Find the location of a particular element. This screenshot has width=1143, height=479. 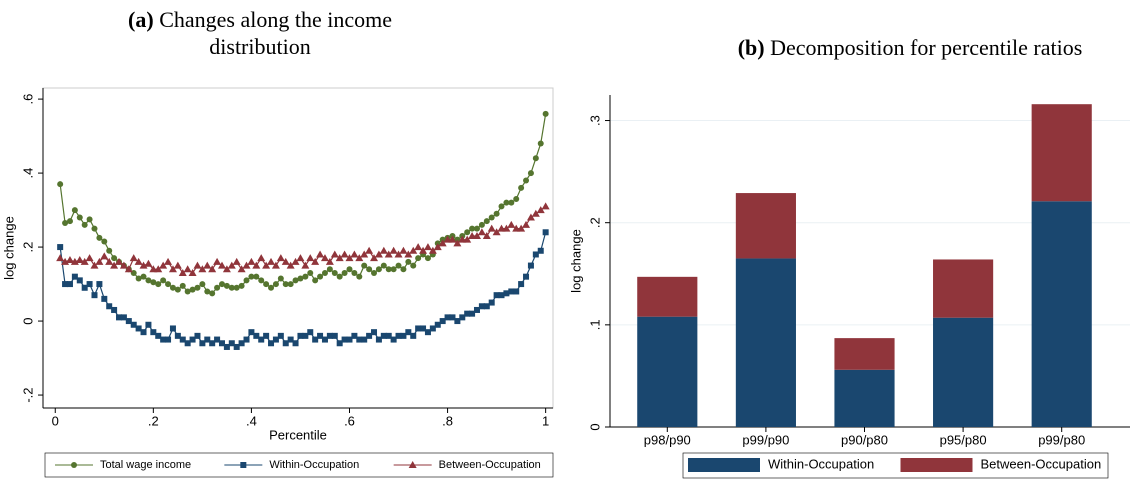

x-tick-label: .2 is located at coordinates (153, 420).